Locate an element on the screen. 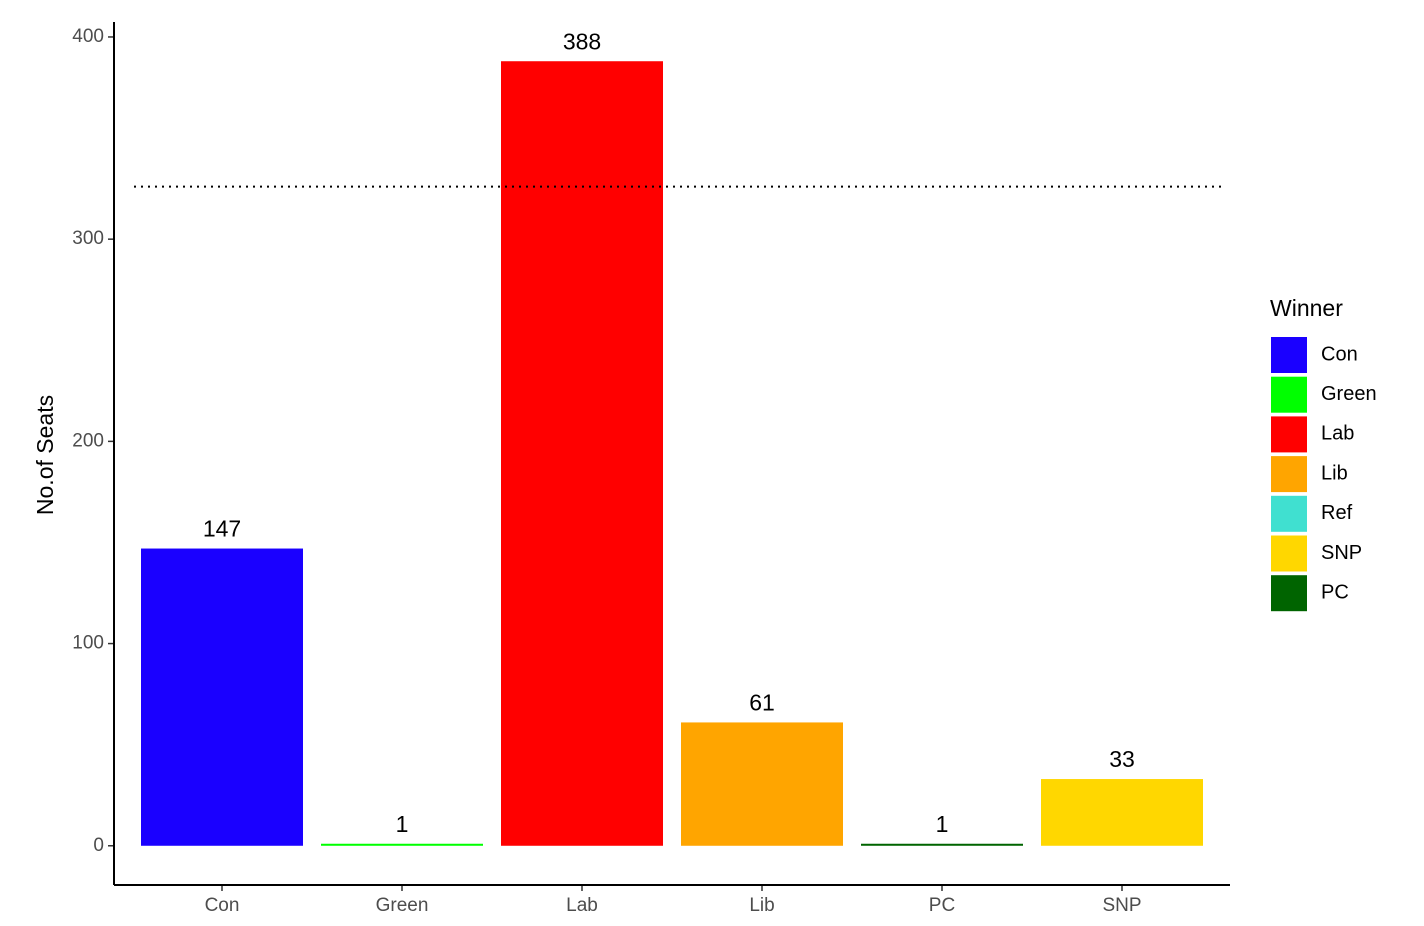  x-tick-label: SNP is located at coordinates (1121, 905).